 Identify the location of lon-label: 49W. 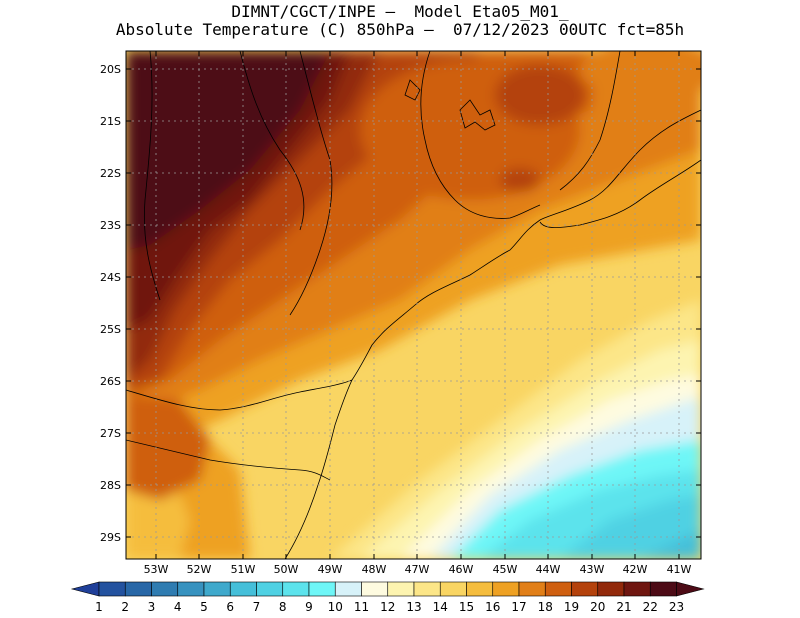
(330, 569).